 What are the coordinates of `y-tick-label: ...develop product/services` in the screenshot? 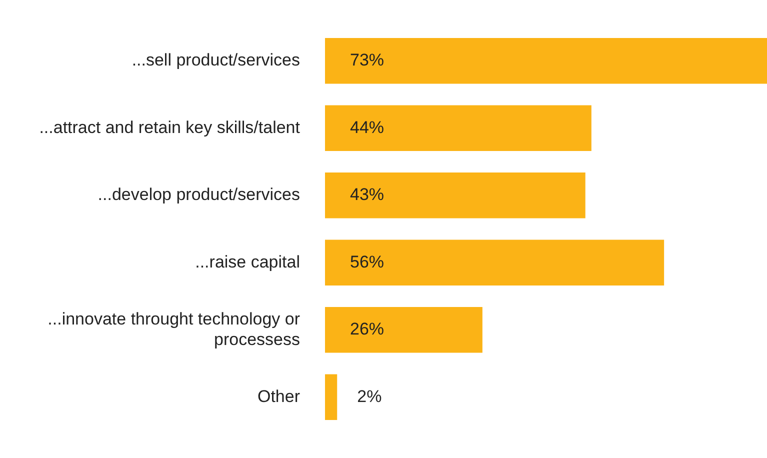 It's located at (199, 194).